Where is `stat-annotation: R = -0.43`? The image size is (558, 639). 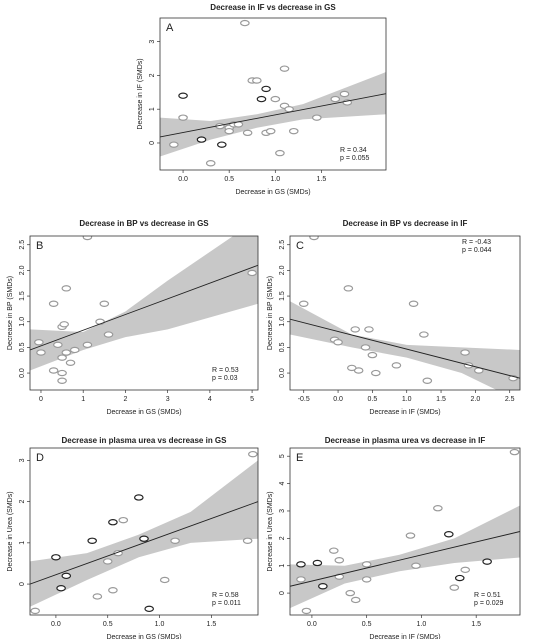
stat-annotation: R = -0.43 is located at coordinates (476, 242).